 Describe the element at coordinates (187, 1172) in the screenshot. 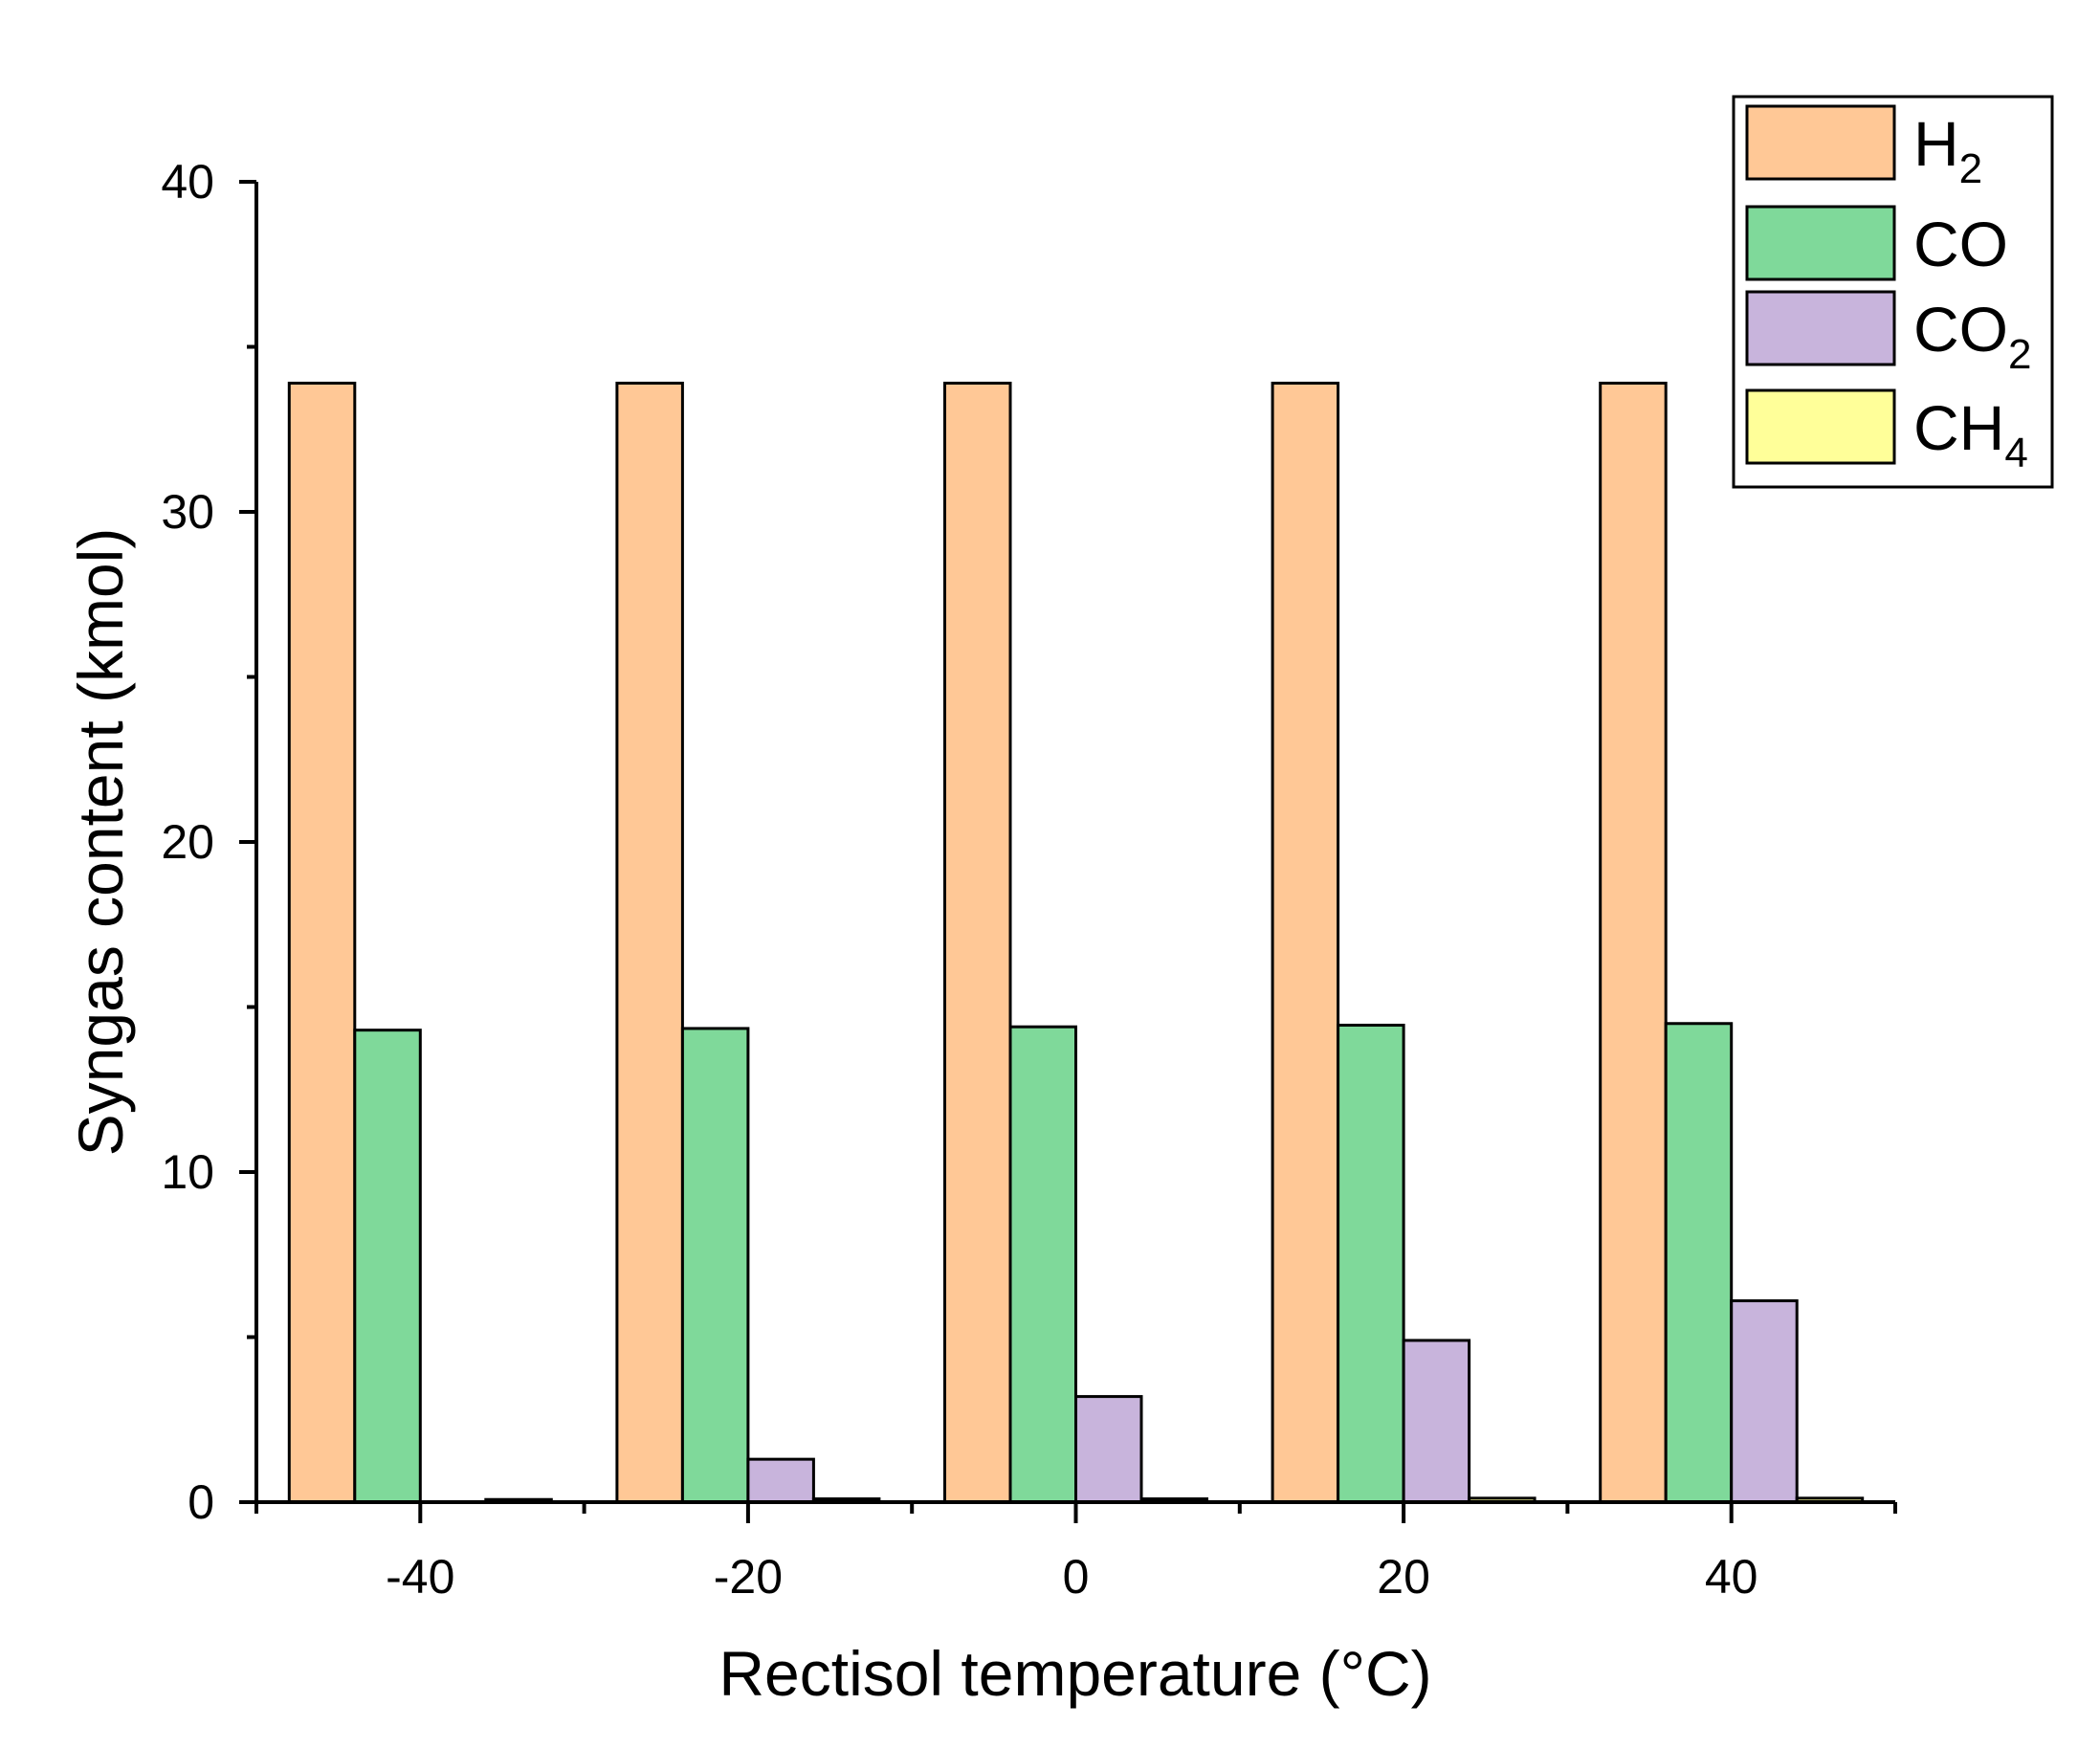

I see `y-tick-label: 10` at that location.